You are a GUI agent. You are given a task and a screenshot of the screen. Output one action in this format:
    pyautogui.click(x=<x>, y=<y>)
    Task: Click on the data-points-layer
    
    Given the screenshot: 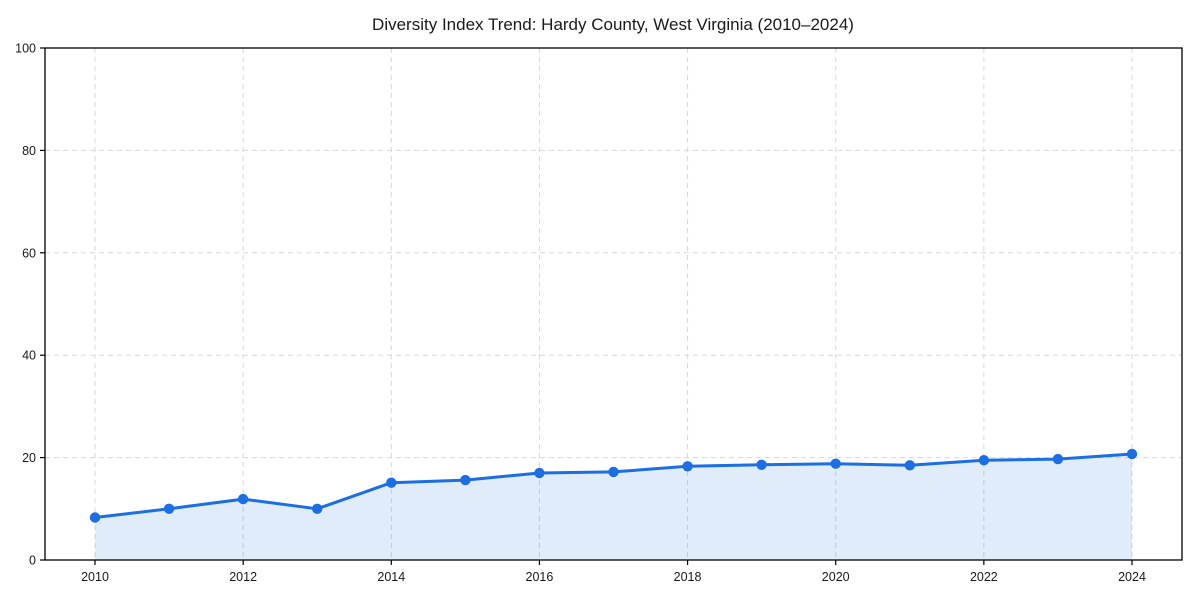 What is the action you would take?
    pyautogui.click(x=613, y=485)
    